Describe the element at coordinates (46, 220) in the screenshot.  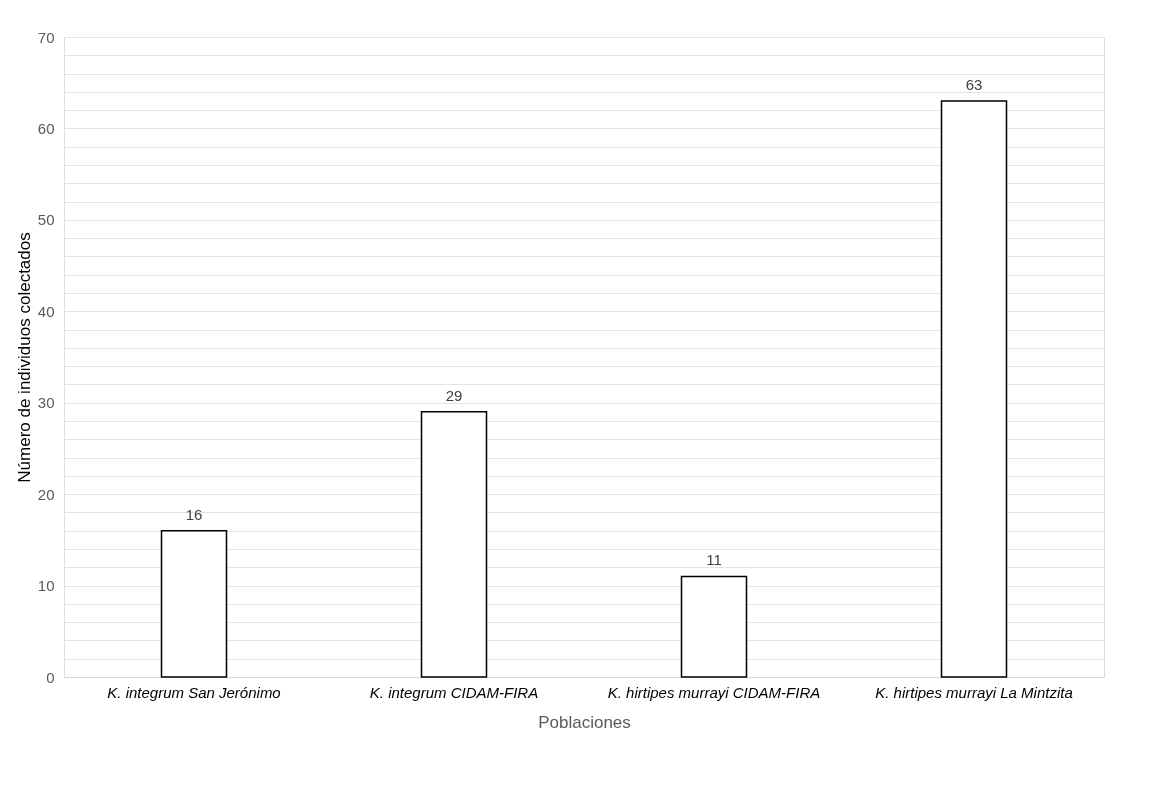
I see `y-tick-label: 50` at that location.